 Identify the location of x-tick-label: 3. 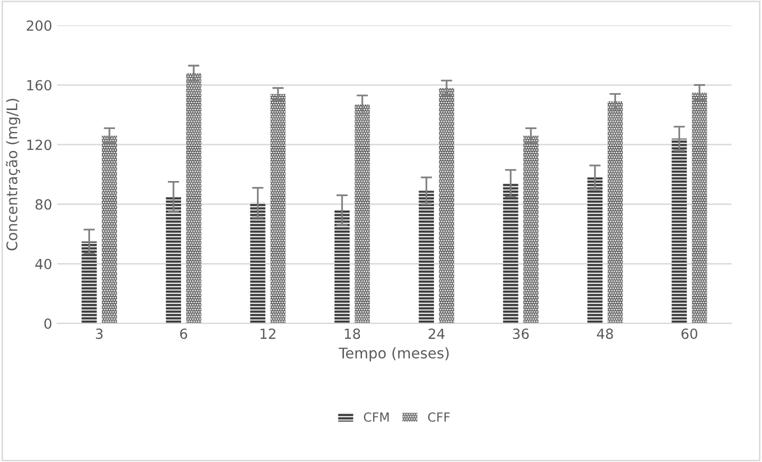
(99, 334).